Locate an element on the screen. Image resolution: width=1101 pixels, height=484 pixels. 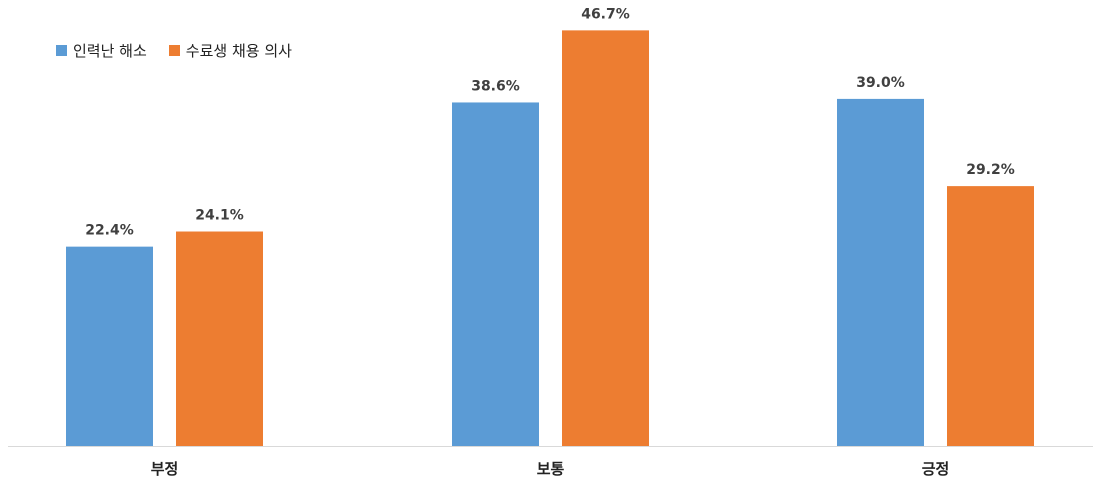
category-label-2: 보통 is located at coordinates (551, 469).